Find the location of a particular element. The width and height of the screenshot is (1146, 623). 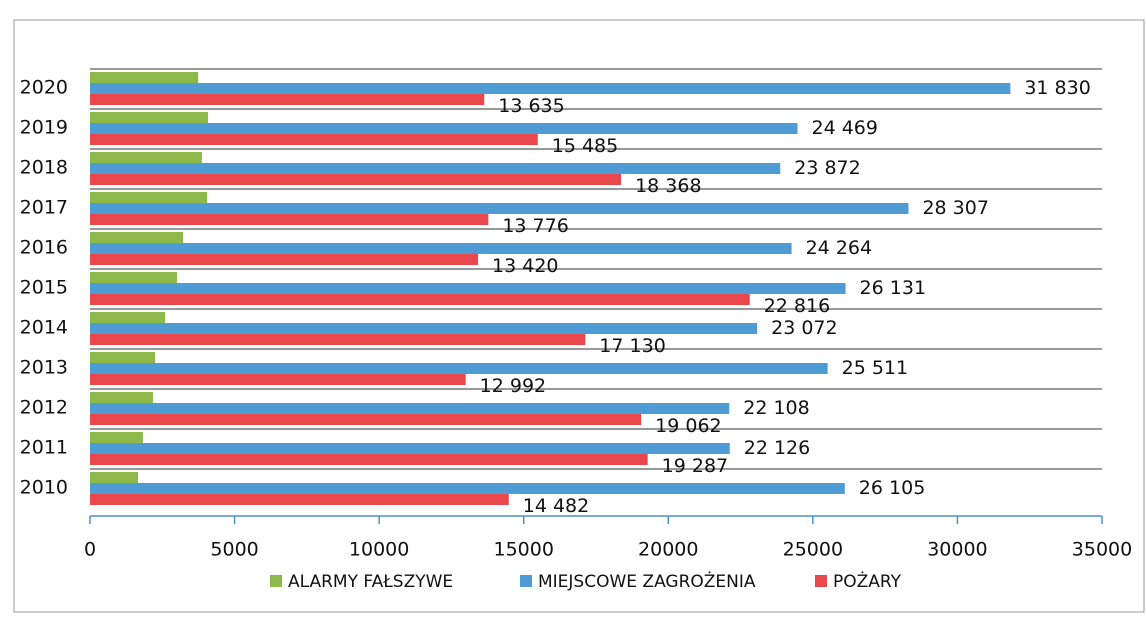

y-tick-label: 2017 is located at coordinates (44, 208).